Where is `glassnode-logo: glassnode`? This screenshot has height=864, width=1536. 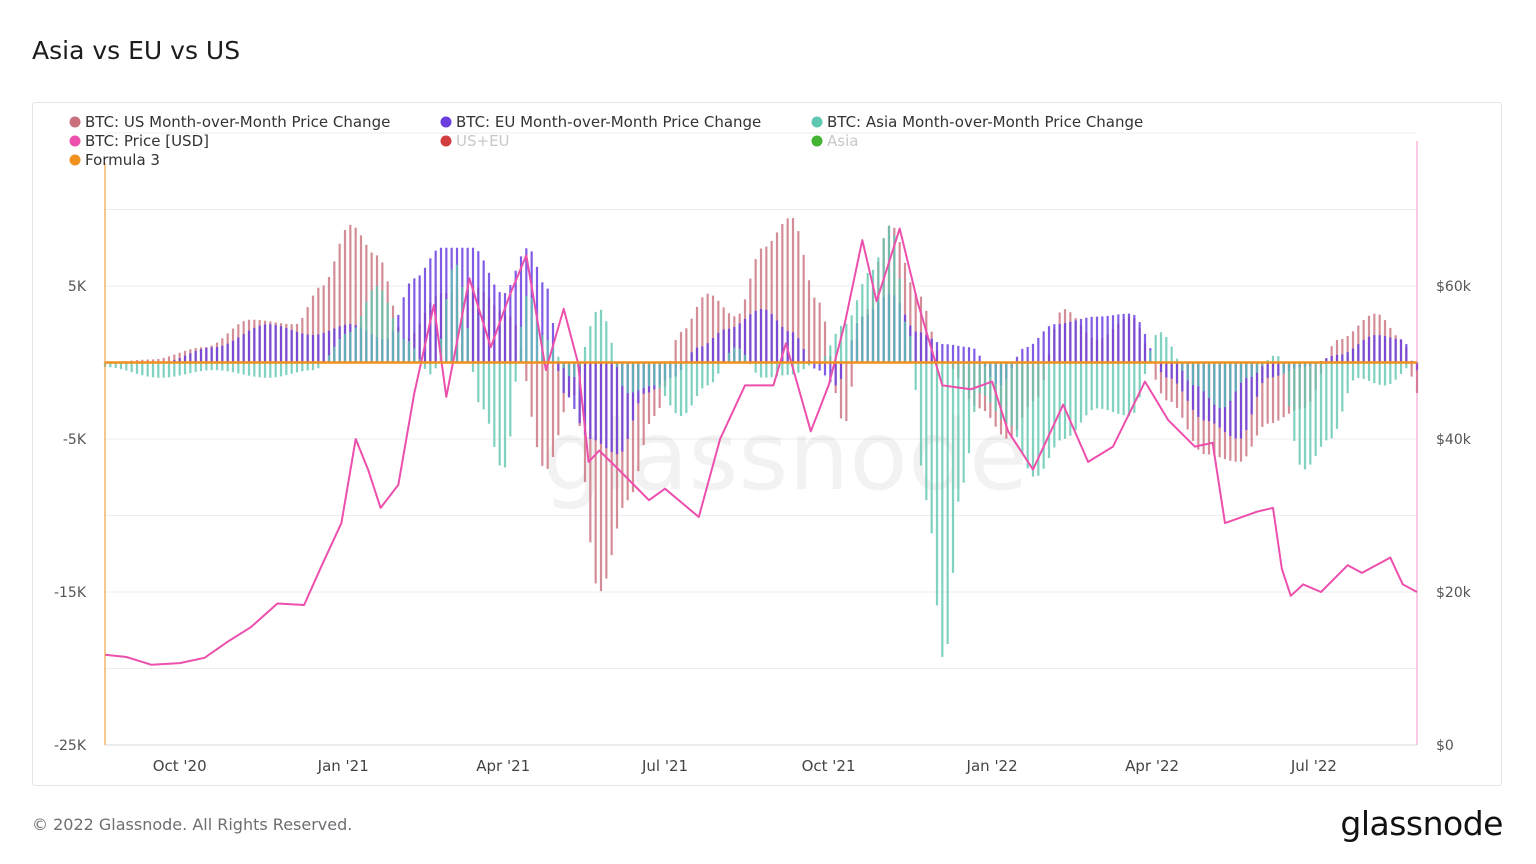 glassnode-logo: glassnode is located at coordinates (1421, 823).